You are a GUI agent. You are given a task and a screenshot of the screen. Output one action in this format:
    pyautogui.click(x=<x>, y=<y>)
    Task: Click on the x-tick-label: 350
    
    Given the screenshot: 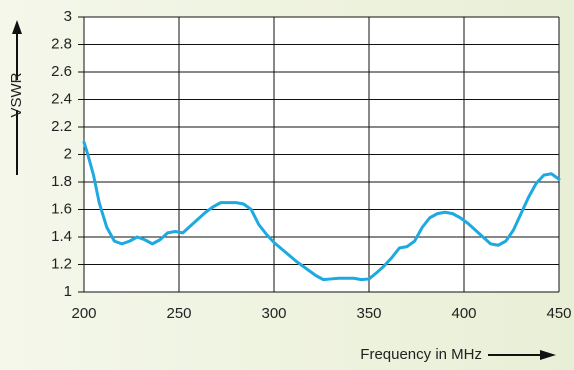 What is the action you would take?
    pyautogui.click(x=368, y=313)
    